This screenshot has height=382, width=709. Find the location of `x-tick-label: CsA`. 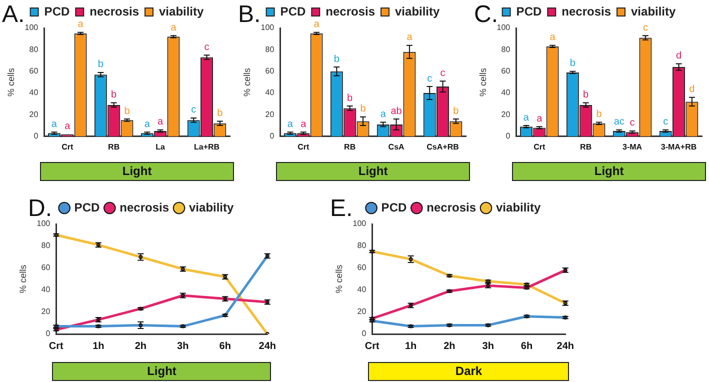

x-tick-label: CsA is located at coordinates (396, 147).